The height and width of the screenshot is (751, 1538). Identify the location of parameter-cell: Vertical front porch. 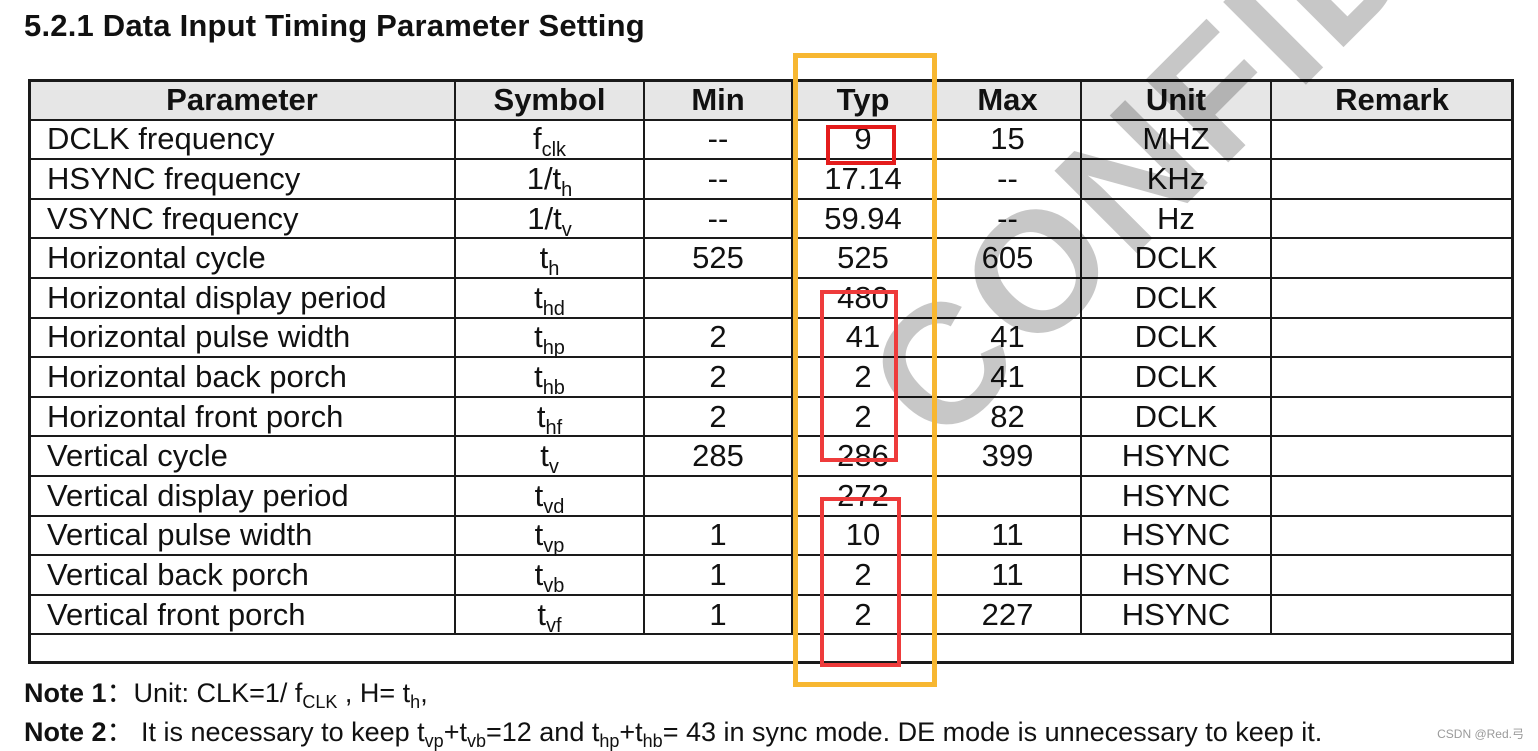
(242, 614).